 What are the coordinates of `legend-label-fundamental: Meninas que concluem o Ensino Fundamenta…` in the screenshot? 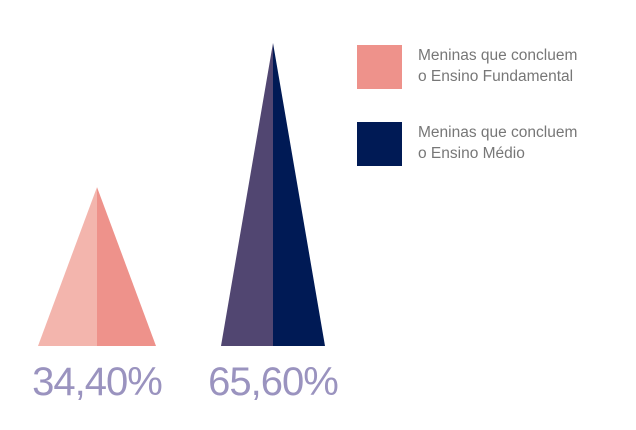 It's located at (500, 66).